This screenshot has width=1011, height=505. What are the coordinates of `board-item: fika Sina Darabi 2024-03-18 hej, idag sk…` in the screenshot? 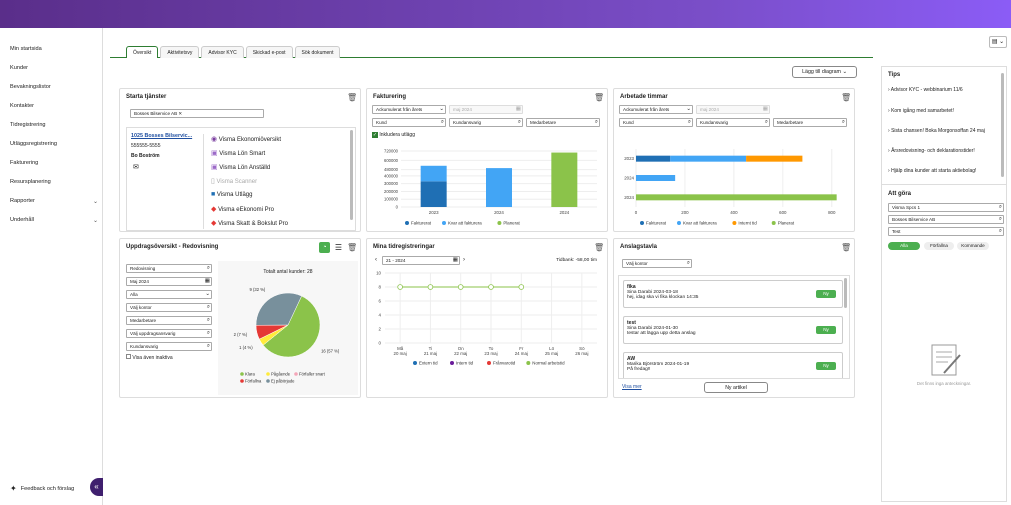 It's located at (733, 294).